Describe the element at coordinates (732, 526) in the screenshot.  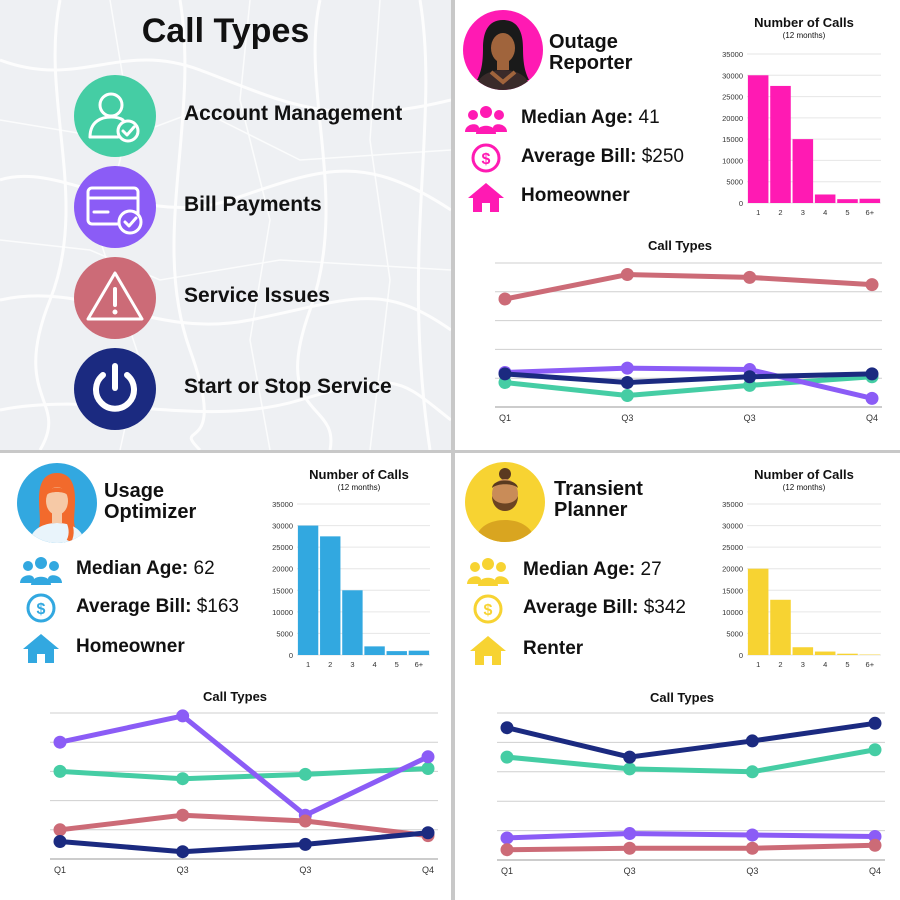
I see `y-tick-label: 30000` at that location.